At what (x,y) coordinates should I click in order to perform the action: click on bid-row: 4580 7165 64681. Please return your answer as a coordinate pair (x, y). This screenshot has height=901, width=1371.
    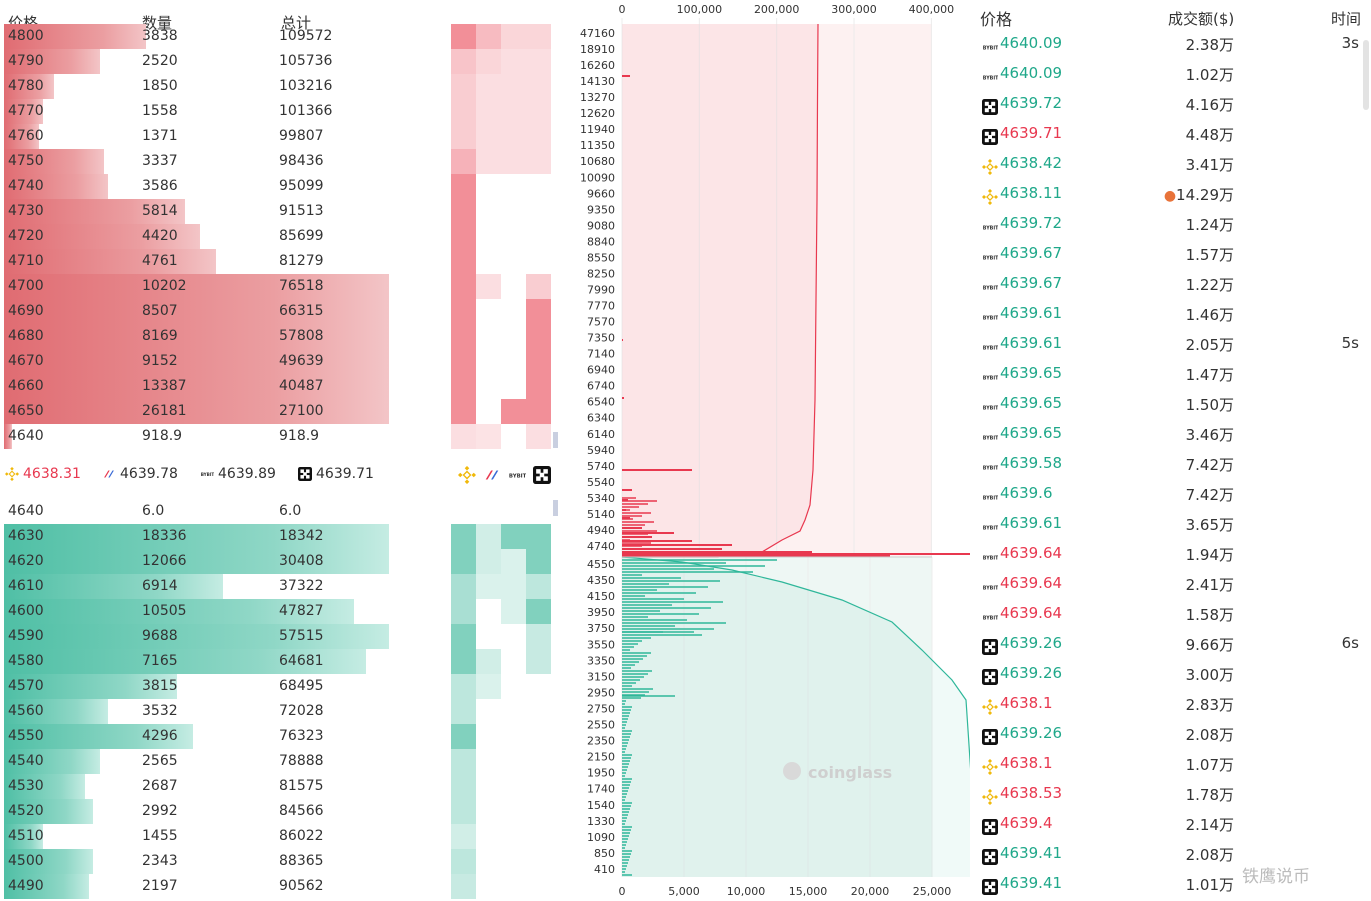
    Looking at the image, I should click on (300, 661).